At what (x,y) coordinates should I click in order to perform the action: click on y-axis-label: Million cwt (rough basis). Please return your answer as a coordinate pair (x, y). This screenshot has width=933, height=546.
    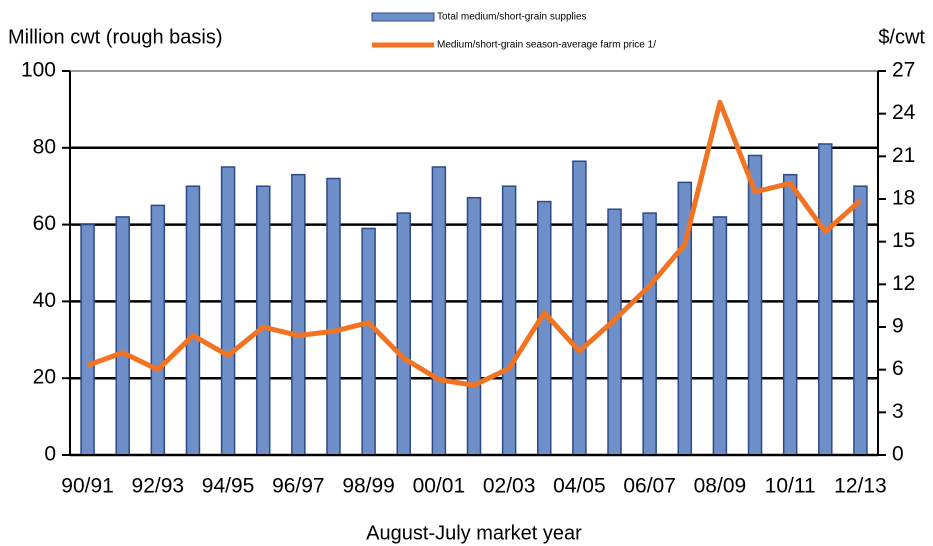
    Looking at the image, I should click on (115, 37).